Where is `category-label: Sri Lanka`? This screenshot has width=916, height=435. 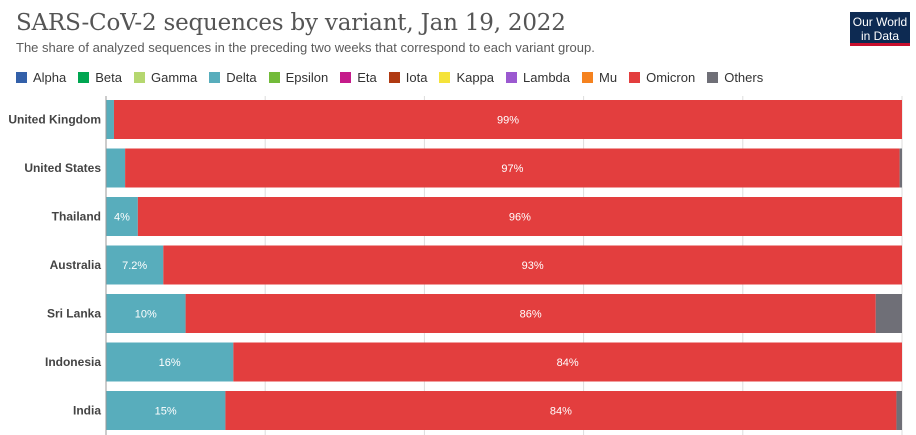 category-label: Sri Lanka is located at coordinates (74, 314).